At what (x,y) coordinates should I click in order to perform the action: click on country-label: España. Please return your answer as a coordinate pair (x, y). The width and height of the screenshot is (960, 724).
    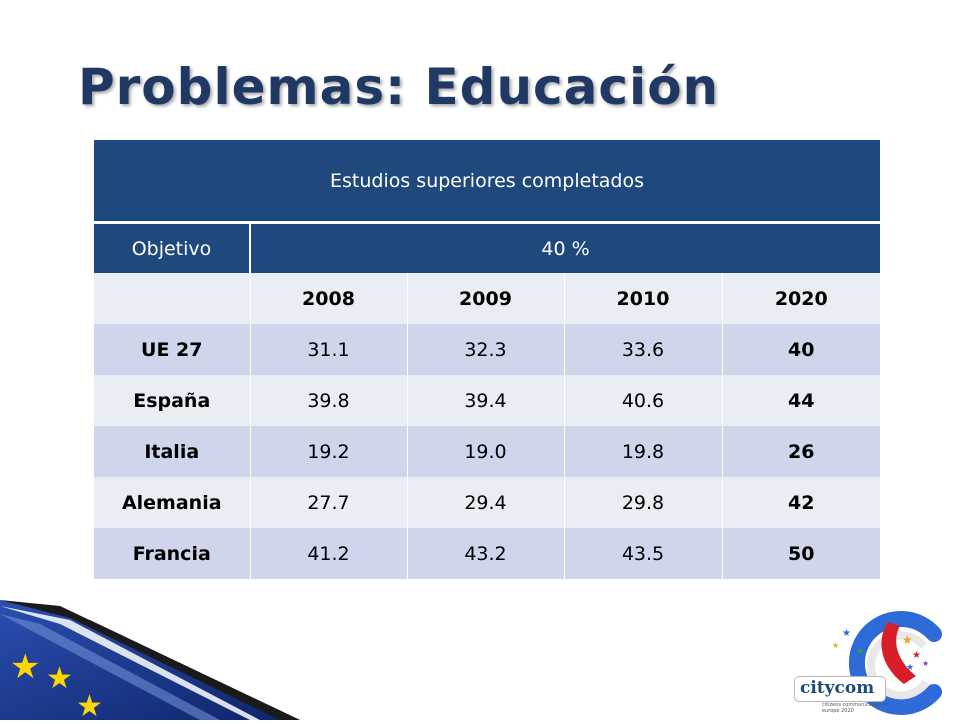
    Looking at the image, I should click on (172, 400).